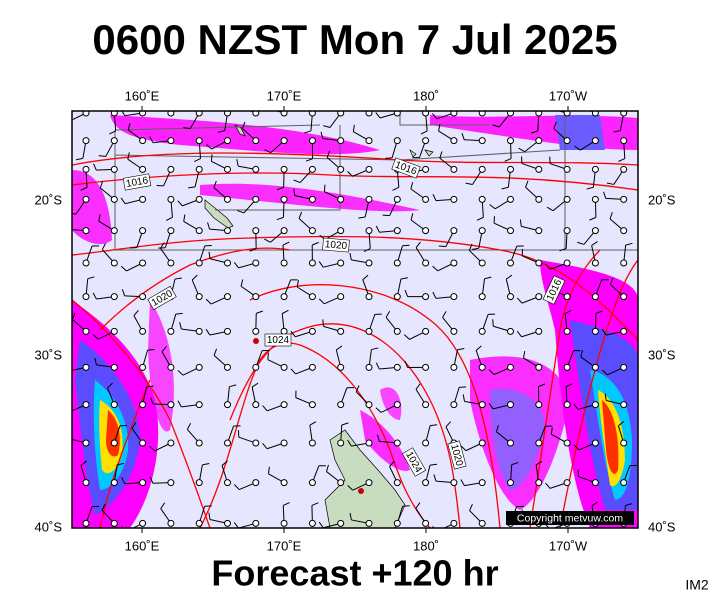  Describe the element at coordinates (319, 176) in the screenshot. I see `islands` at that location.